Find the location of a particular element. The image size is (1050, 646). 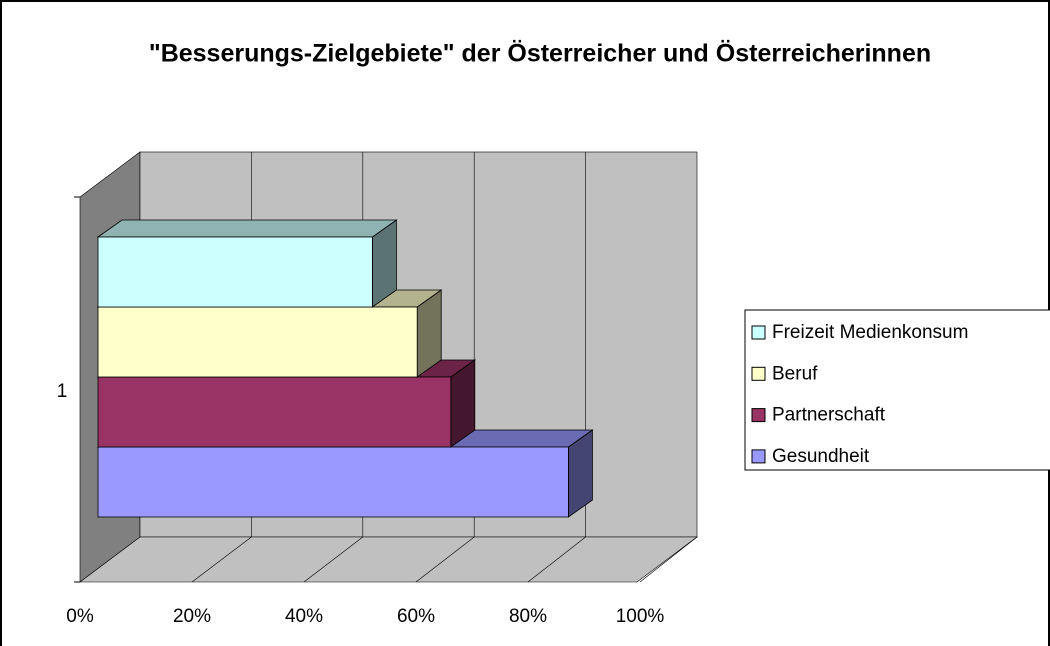

y-tick-label: 1 is located at coordinates (62, 391).